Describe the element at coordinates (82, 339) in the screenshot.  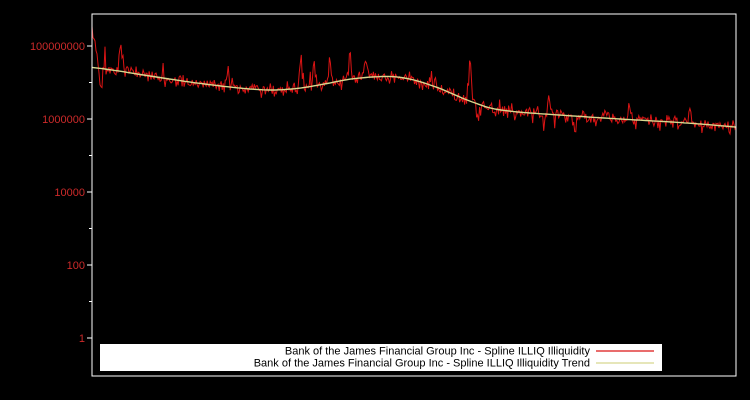
I see `y-tick-label: 1` at that location.